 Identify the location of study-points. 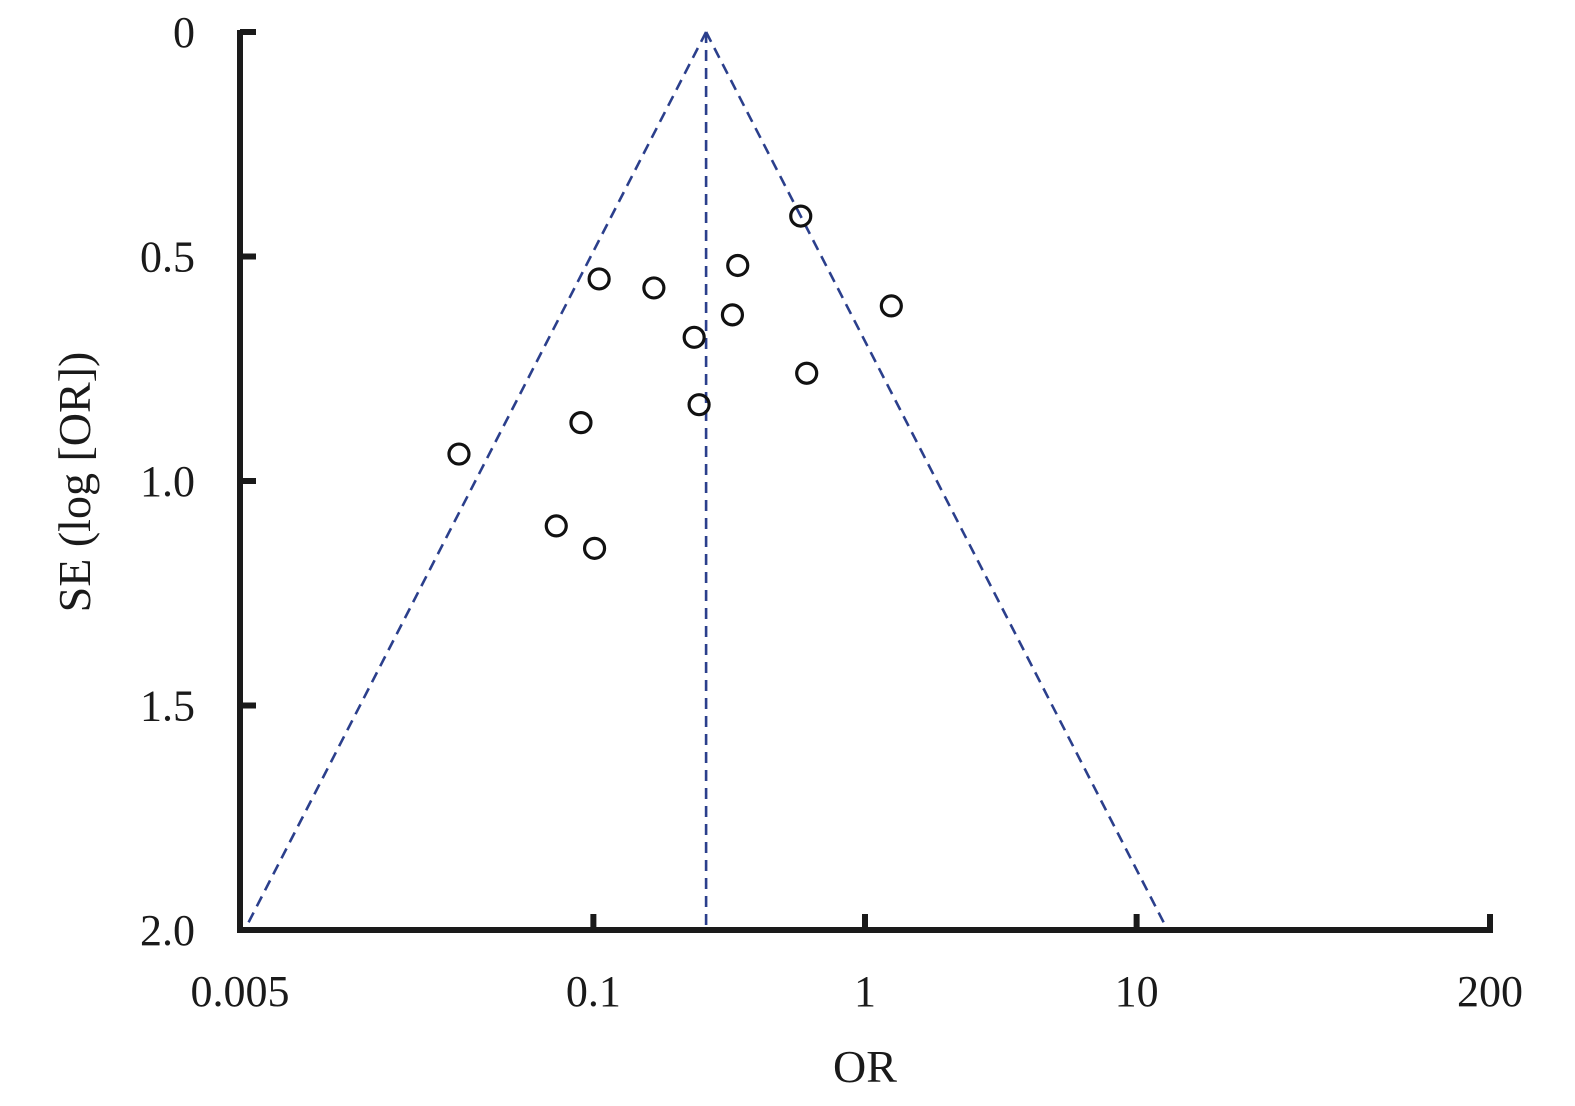
(675, 382).